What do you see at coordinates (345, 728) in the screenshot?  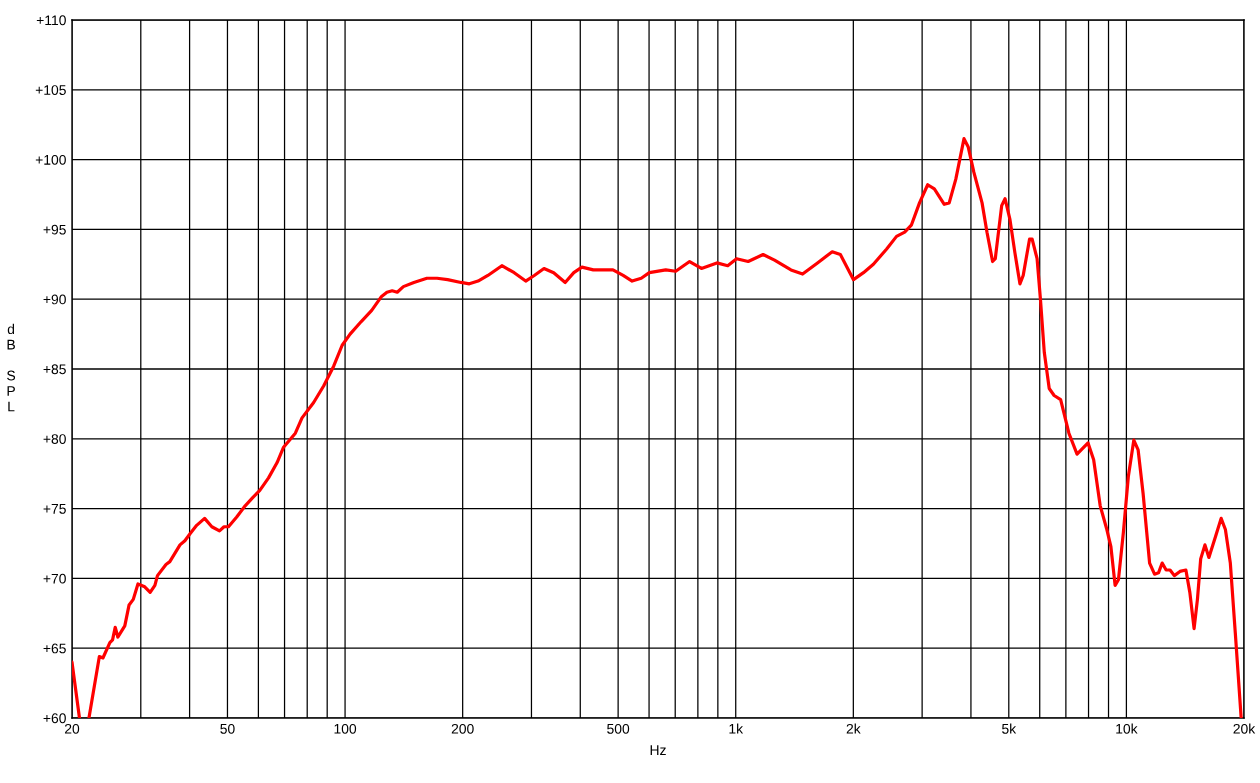 I see `x-tick-label: 100` at bounding box center [345, 728].